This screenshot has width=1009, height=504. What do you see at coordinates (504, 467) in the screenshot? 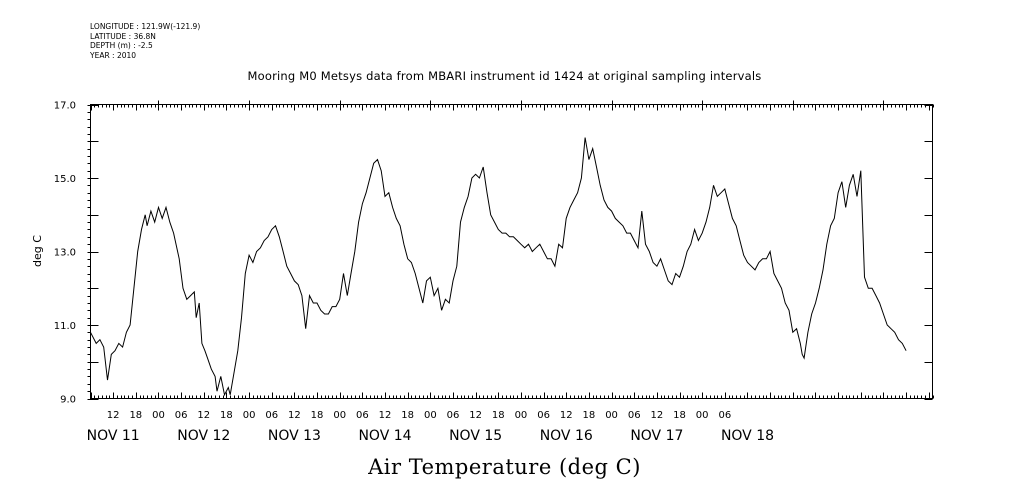
I see `x-axis-title: Air Temperature (deg C)` at bounding box center [504, 467].